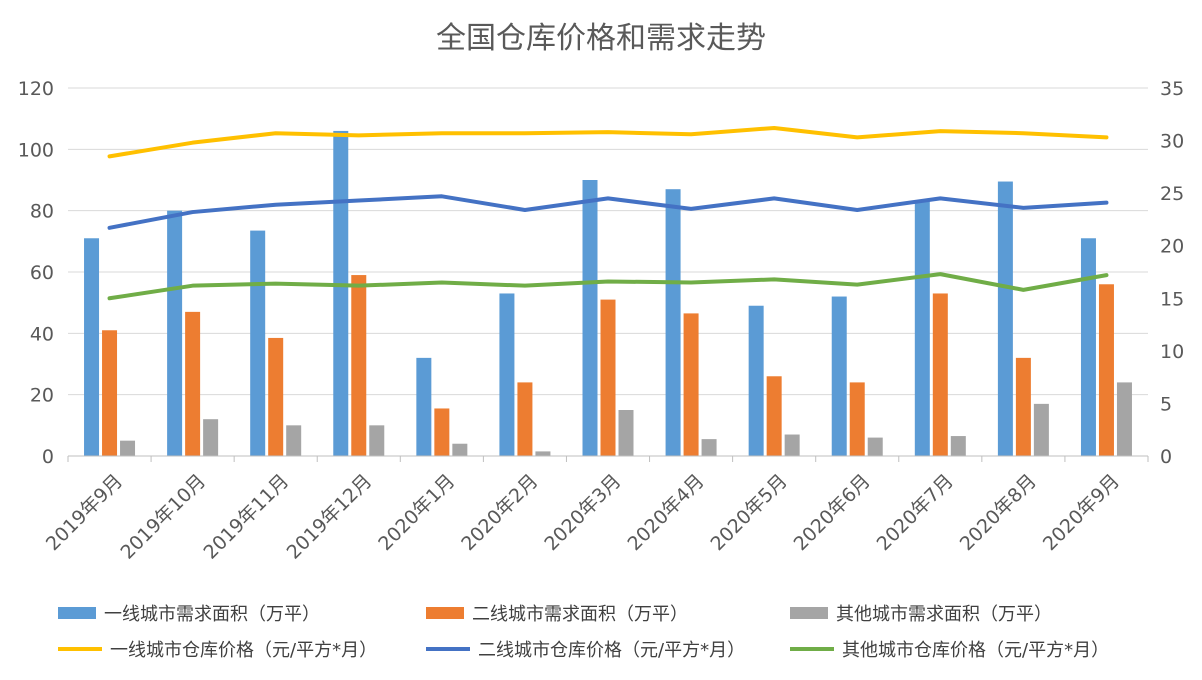 The image size is (1202, 680). What do you see at coordinates (42, 212) in the screenshot?
I see `y-left-tick-label: 80` at bounding box center [42, 212].